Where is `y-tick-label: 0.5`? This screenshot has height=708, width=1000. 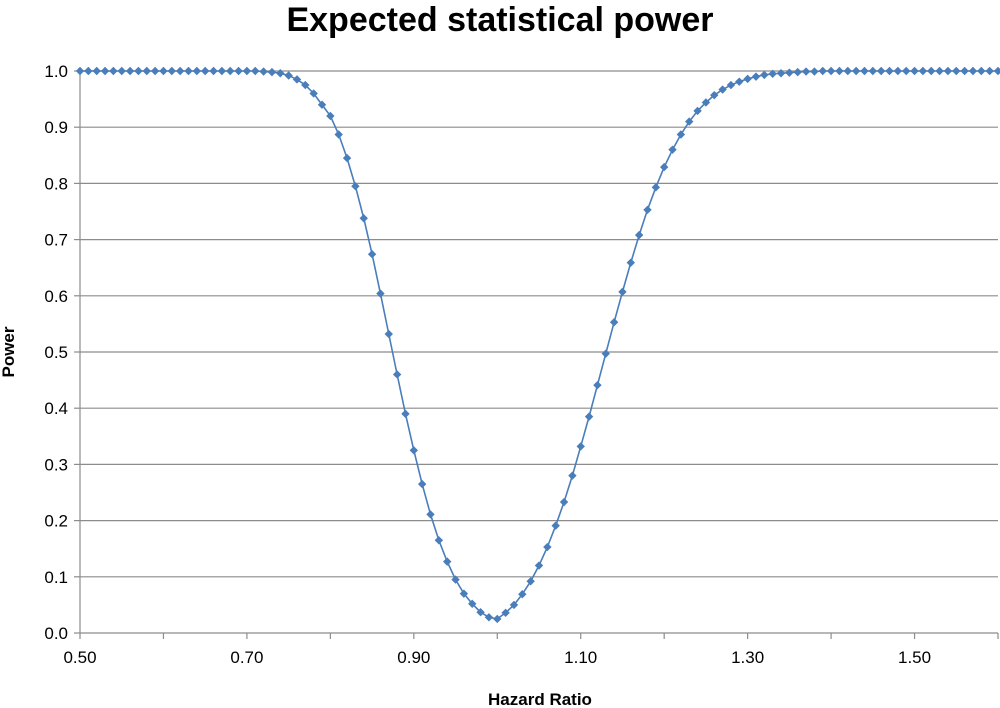
y-tick-label: 0.5 is located at coordinates (56, 352).